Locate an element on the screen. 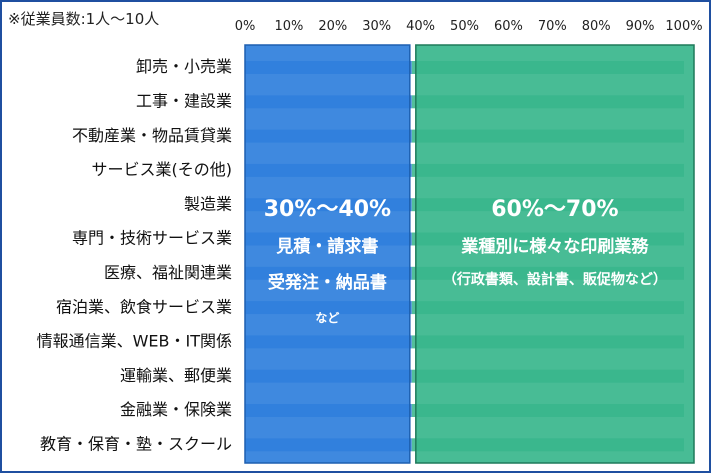  employee-count-note: ※従業員数:1人～10人 is located at coordinates (84, 19).